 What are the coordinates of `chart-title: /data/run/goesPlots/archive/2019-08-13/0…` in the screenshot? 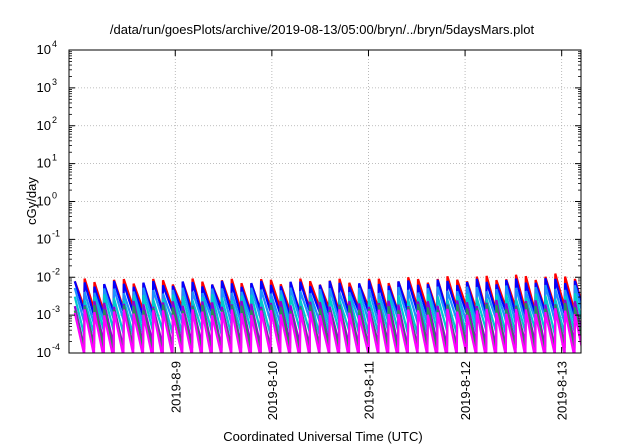 It's located at (322, 29).